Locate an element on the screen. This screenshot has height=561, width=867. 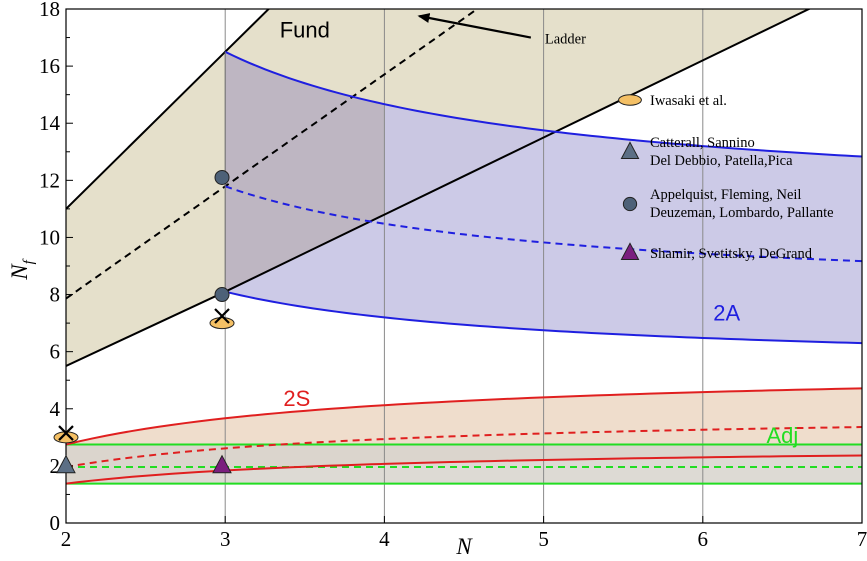
fund-two-a-overlap-fill is located at coordinates (305, 171).